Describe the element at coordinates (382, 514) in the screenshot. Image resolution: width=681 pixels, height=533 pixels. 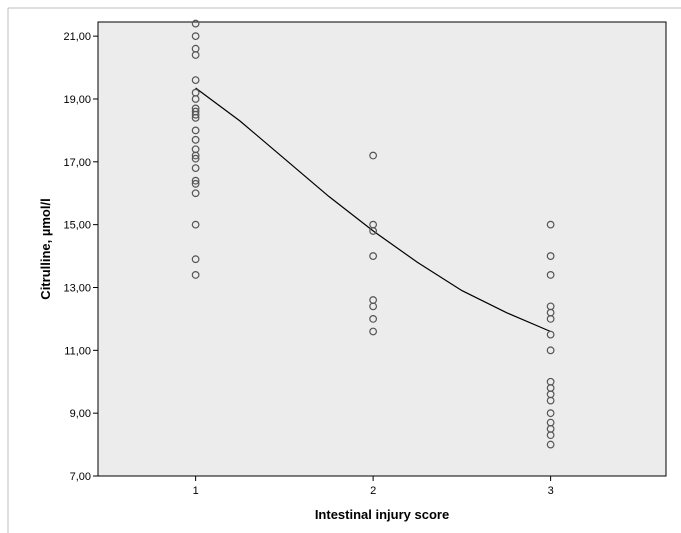
I see `x-axis-title: Intestinal injury score` at that location.